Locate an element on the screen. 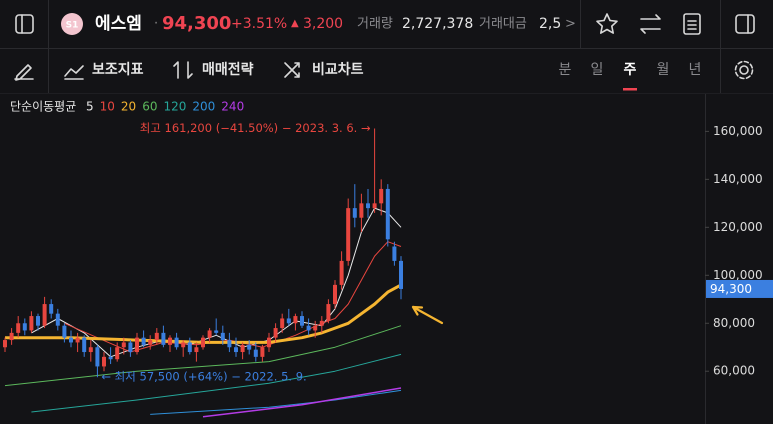 The width and height of the screenshot is (773, 424). panel-button is located at coordinates (745, 24).